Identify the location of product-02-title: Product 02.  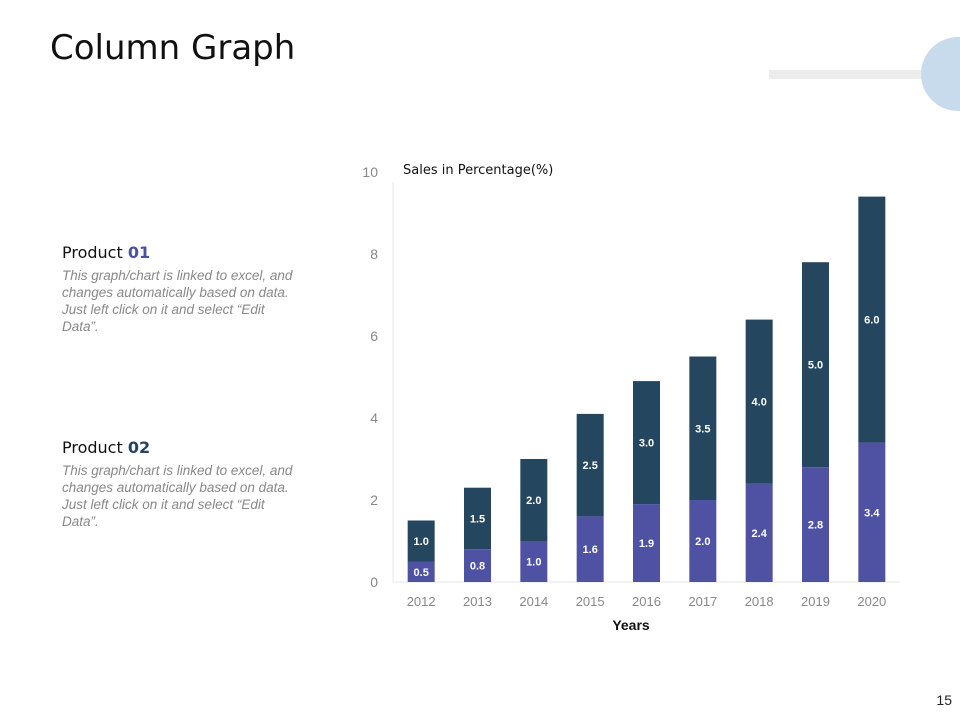
(179, 448).